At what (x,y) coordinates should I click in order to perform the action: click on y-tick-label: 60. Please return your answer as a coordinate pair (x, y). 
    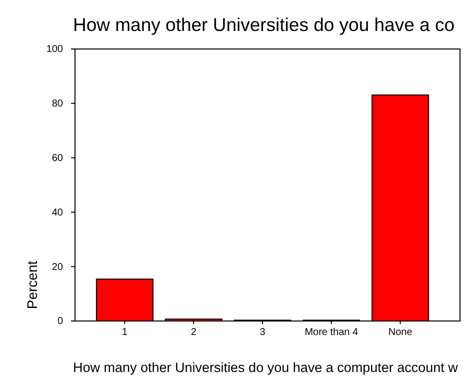
    Looking at the image, I should click on (58, 158).